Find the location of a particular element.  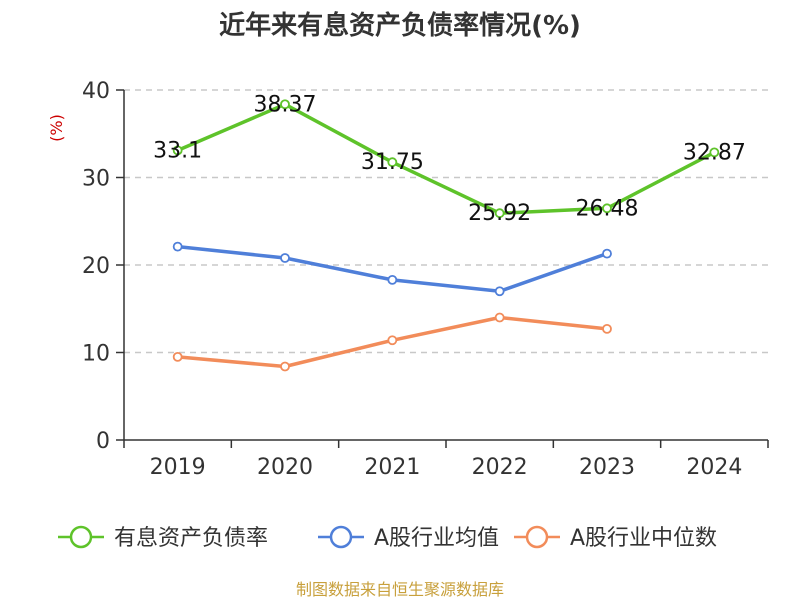

x-tick-label: 2021 is located at coordinates (392, 467).